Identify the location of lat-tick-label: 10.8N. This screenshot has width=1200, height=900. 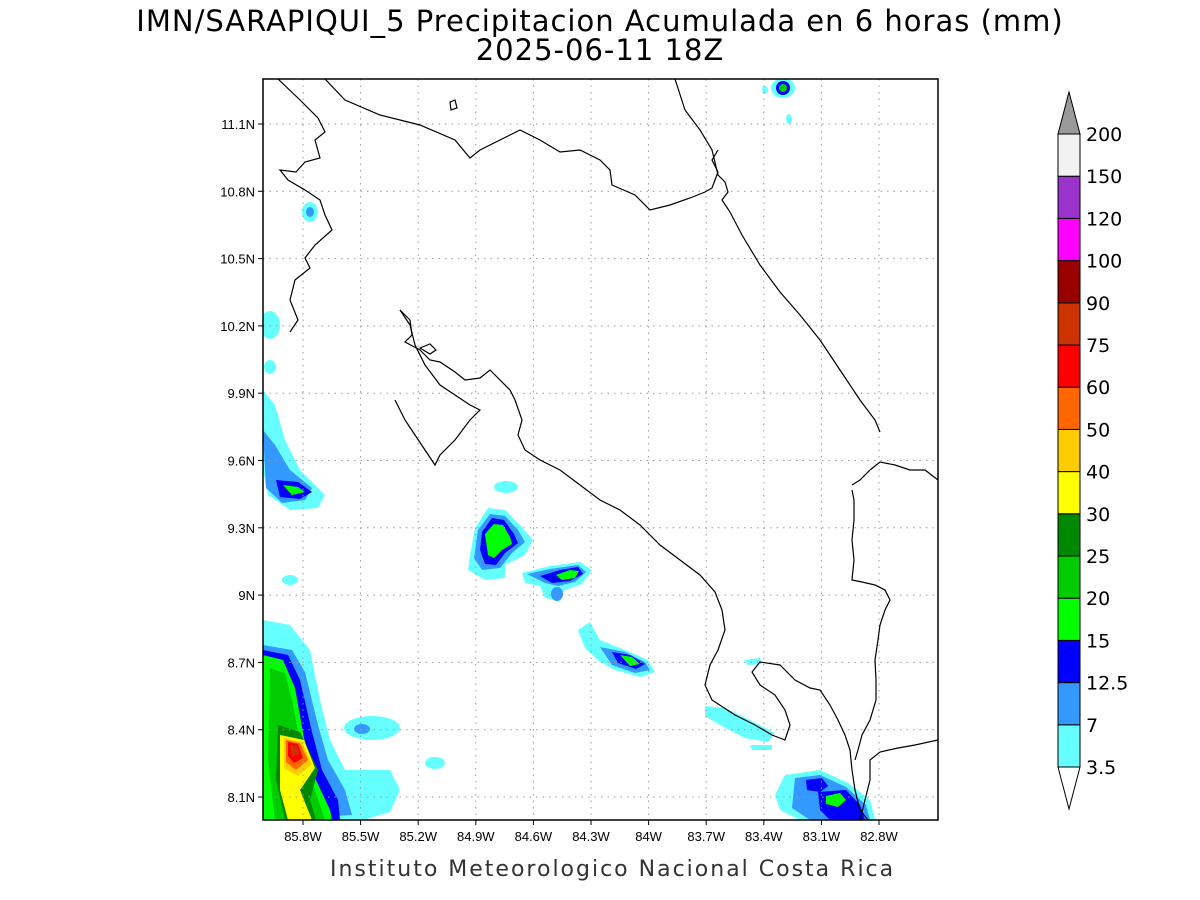
(237, 191).